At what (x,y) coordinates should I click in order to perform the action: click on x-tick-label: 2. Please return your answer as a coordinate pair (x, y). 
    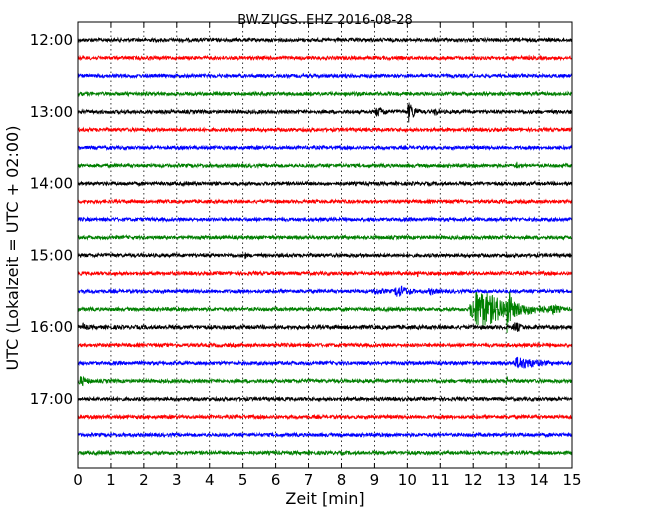
    Looking at the image, I should click on (144, 480).